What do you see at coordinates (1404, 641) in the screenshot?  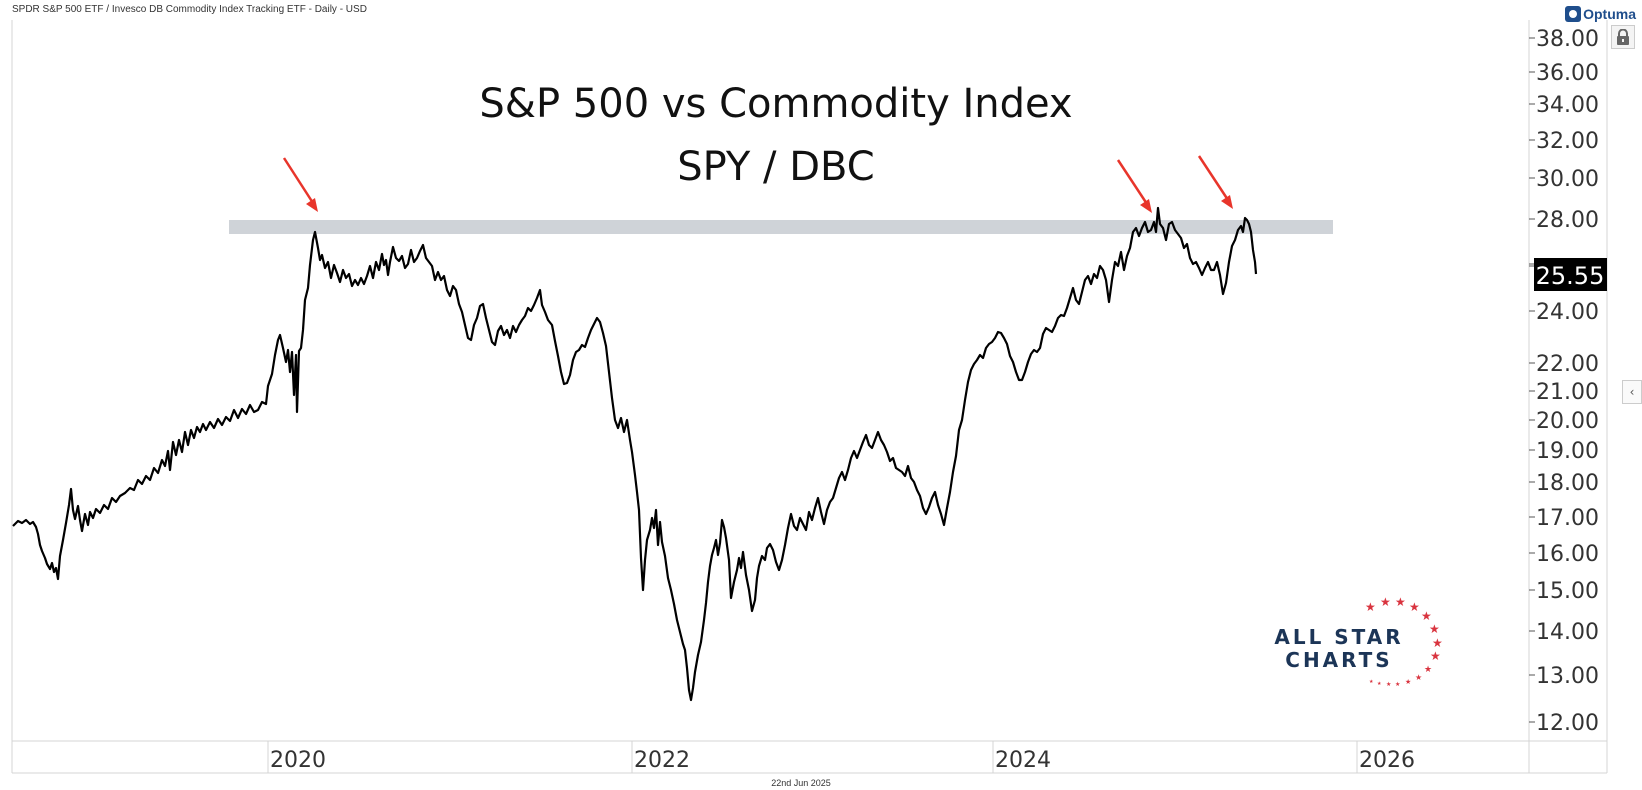 I see `star-icon: ★ ★ ★ ★ ★★★★ ★★★ ★★★★` at bounding box center [1404, 641].